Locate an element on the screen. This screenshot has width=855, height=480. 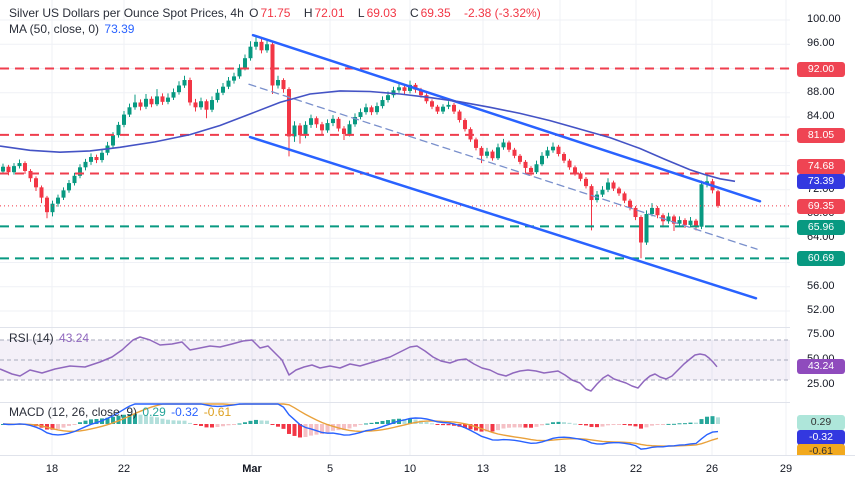
macd-signal-value: -0.61 is located at coordinates (217, 412).